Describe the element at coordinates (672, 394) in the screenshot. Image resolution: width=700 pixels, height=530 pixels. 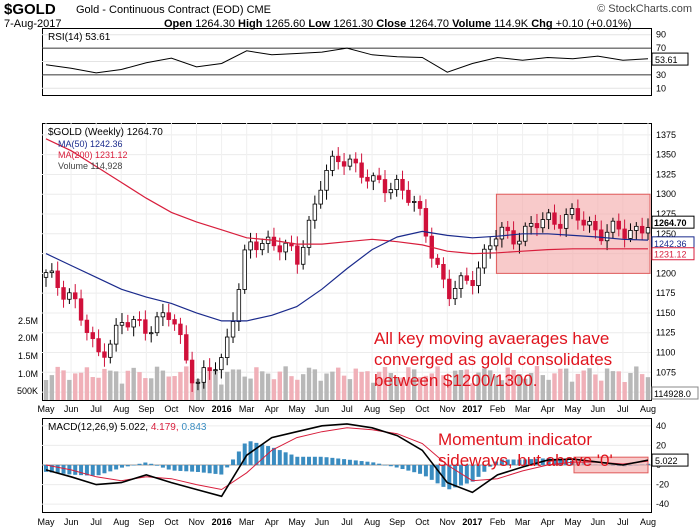
I see `volume-tag-label: 114928.0` at that location.